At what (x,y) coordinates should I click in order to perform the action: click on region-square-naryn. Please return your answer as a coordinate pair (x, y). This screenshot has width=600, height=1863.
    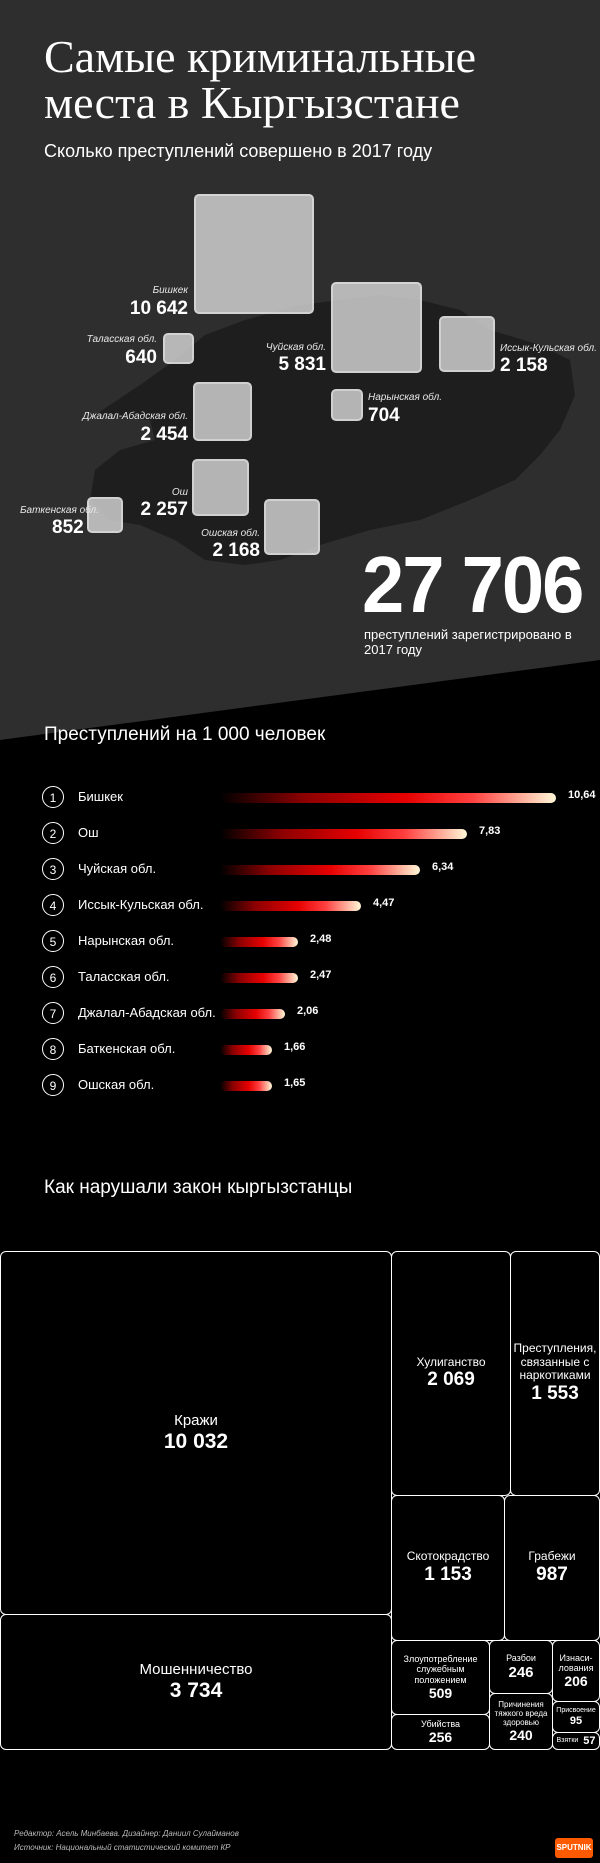
    Looking at the image, I should click on (347, 405).